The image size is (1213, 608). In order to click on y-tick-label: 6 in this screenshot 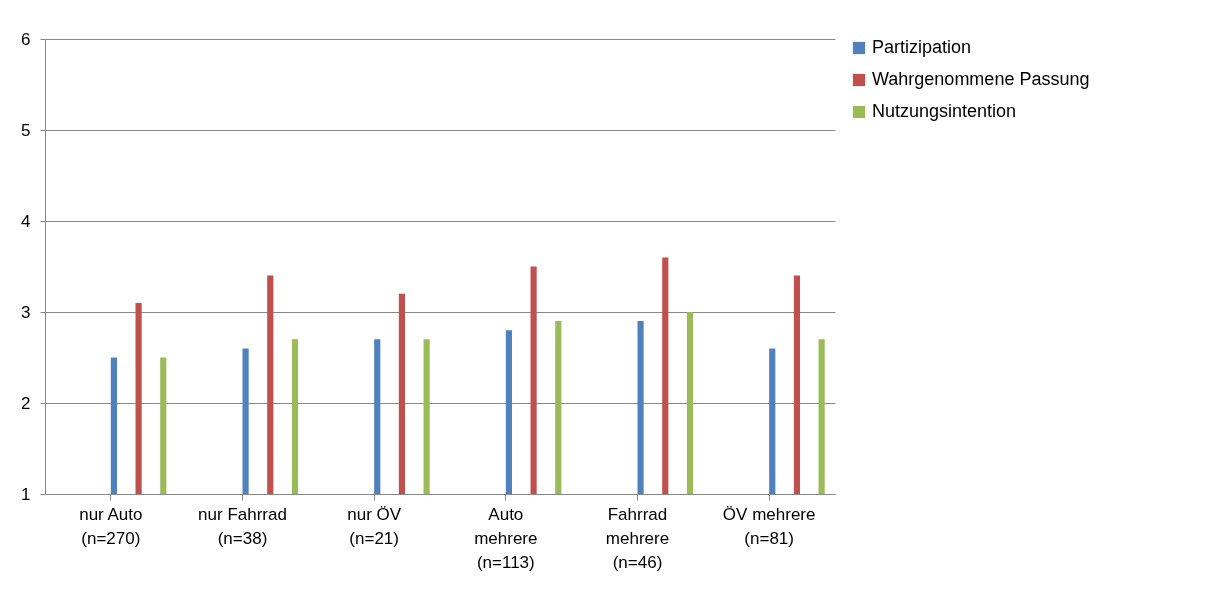, I will do `click(26, 39)`.